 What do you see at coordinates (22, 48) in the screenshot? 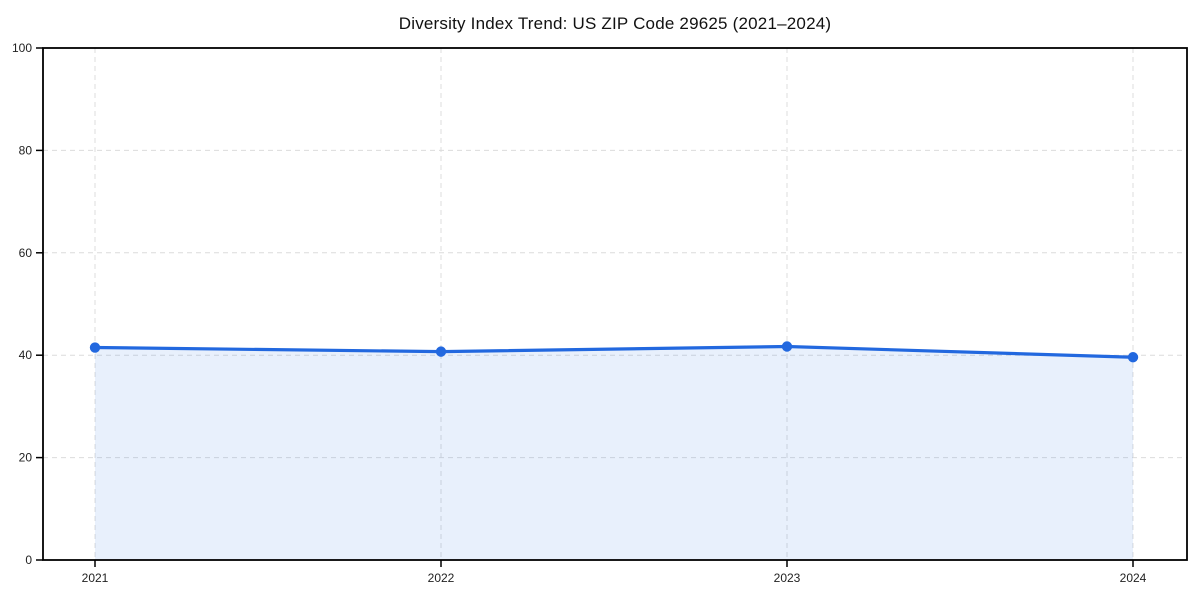
I see `y-tick-label: 100` at bounding box center [22, 48].